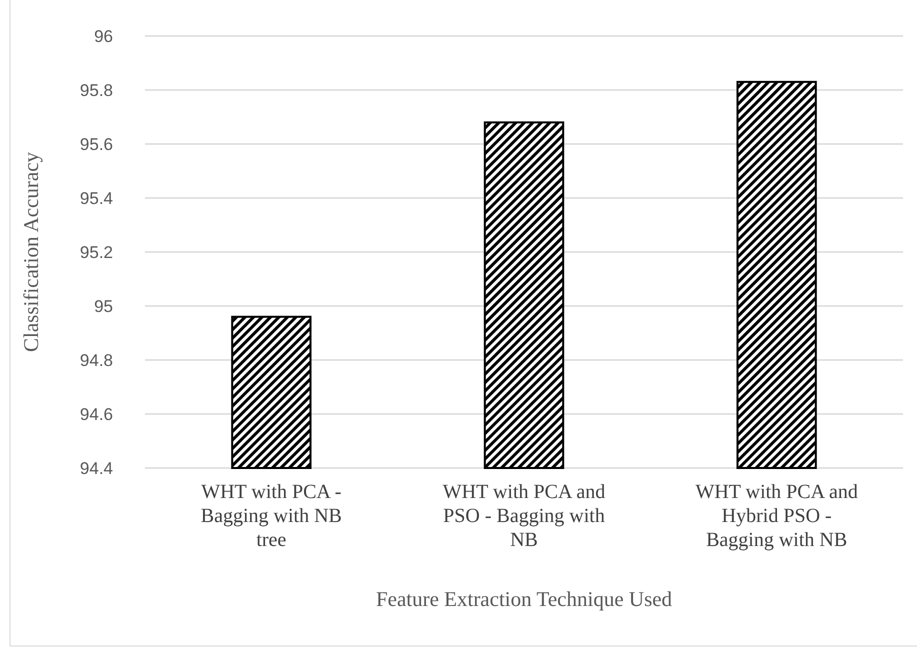  Describe the element at coordinates (96, 360) in the screenshot. I see `y-tick-label: 94.8` at that location.